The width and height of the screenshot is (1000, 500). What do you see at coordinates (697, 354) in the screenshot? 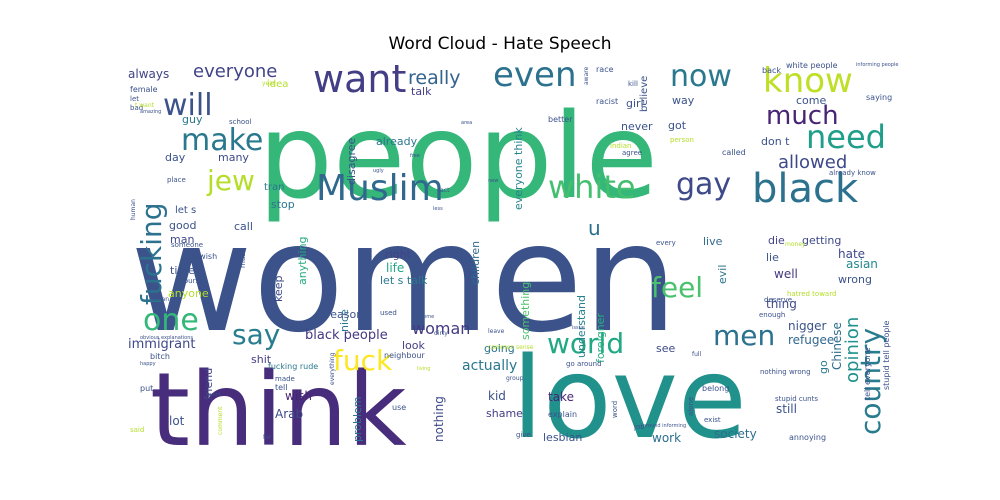
I see `word-full: full` at bounding box center [697, 354].